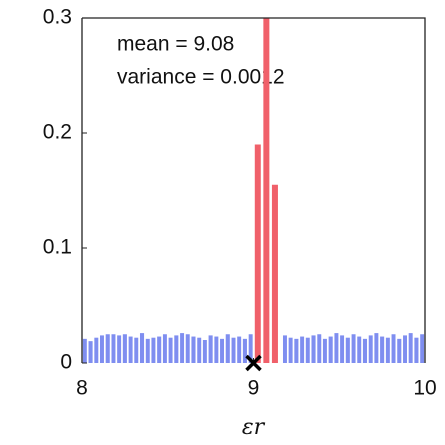 The height and width of the screenshot is (445, 445). Describe the element at coordinates (57, 17) in the screenshot. I see `y-tick-label: 0.3` at that location.